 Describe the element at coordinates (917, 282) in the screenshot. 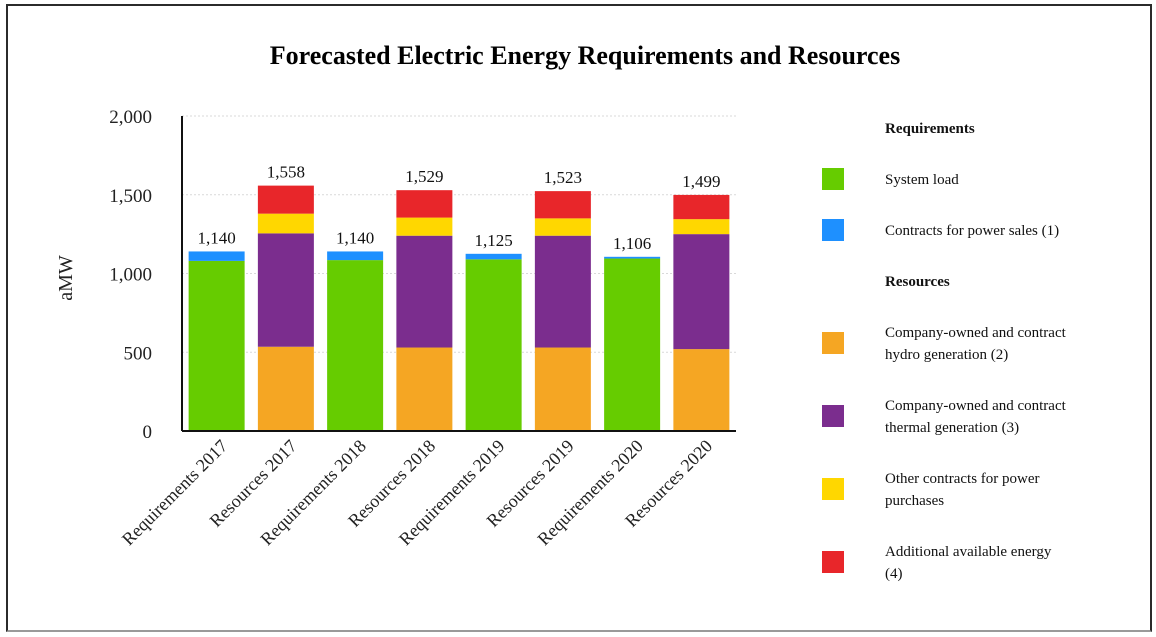

I see `legend-heading: Resources` at that location.